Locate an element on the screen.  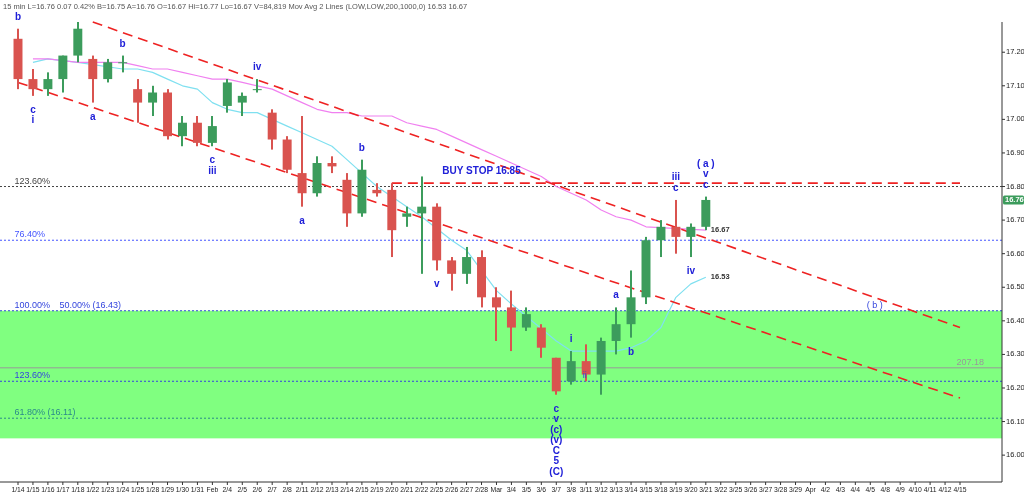
annotation: 76.40% is located at coordinates (30, 234).